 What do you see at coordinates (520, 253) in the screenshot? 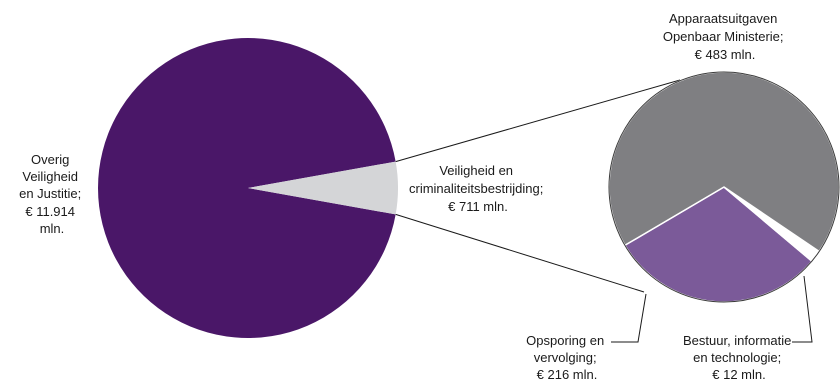
I see `connector-bottom` at bounding box center [520, 253].